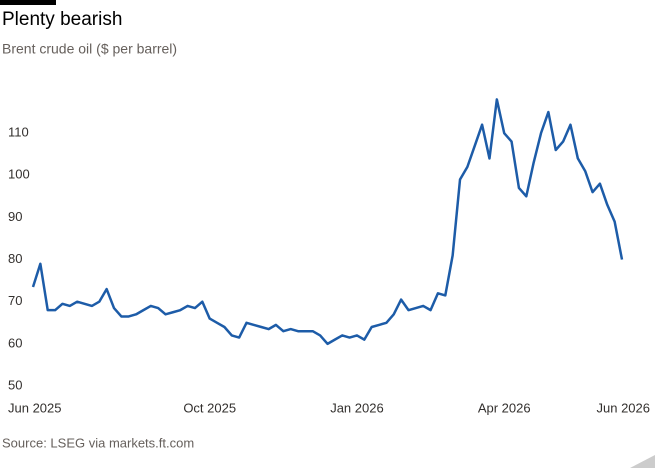 Image resolution: width=655 pixels, height=473 pixels. What do you see at coordinates (357, 407) in the screenshot?
I see `x-tick-label: Jan 2026` at bounding box center [357, 407].